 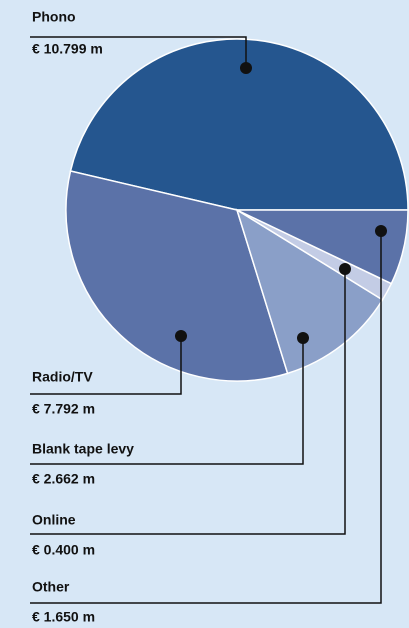 I want to click on category-label: Phono, so click(x=54, y=17).